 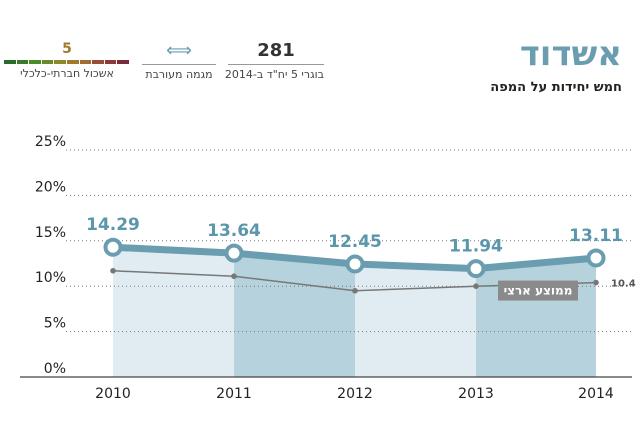 What do you see at coordinates (50, 142) in the screenshot?
I see `y-tick-label: 25%` at bounding box center [50, 142].